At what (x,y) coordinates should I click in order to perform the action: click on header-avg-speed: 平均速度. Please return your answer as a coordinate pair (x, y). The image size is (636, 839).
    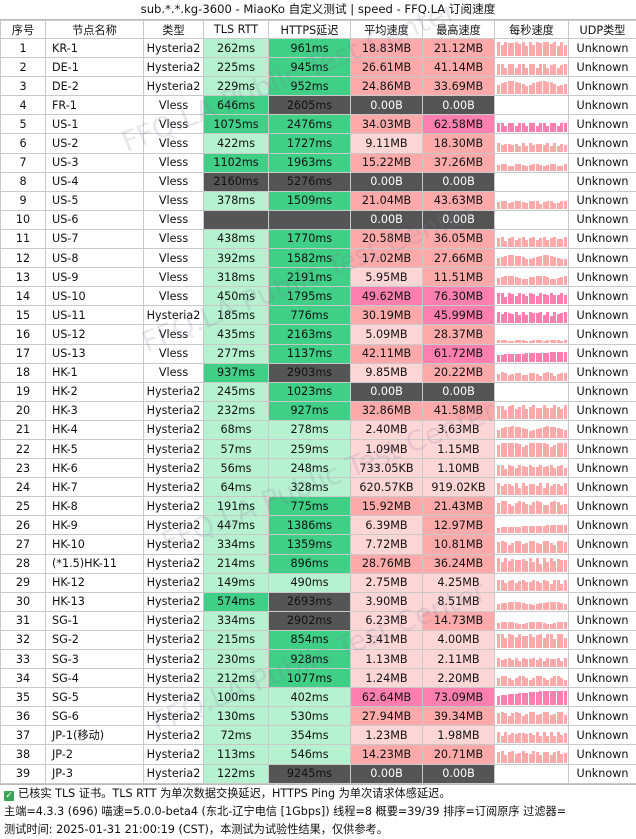
    Looking at the image, I should click on (387, 30).